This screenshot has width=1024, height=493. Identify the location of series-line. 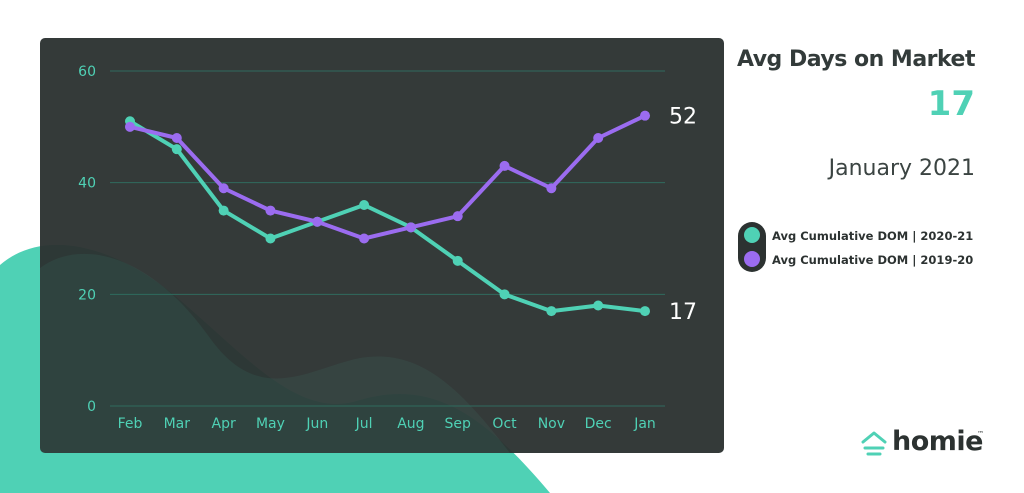
(387, 177).